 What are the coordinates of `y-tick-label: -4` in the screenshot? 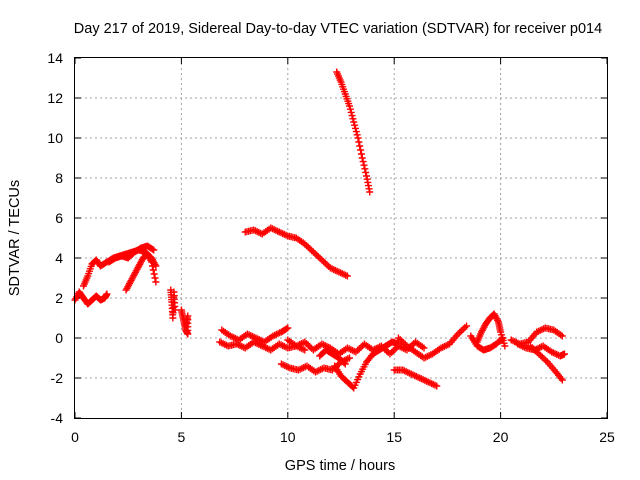 It's located at (57, 418).